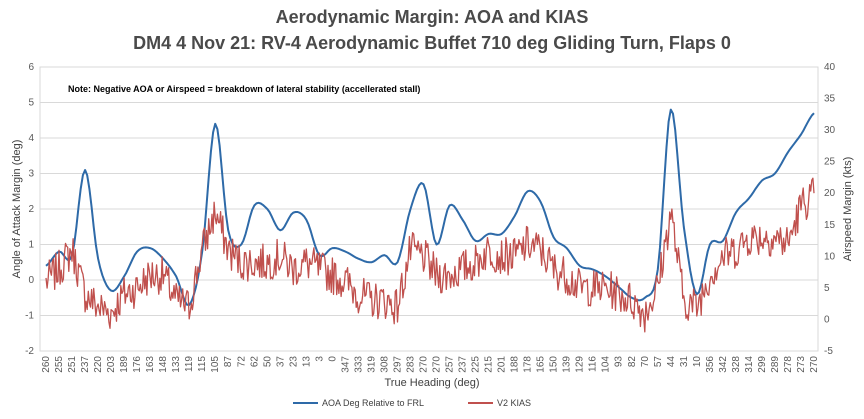 This screenshot has height=419, width=864. What do you see at coordinates (762, 364) in the screenshot?
I see `x-tick-label: 299` at bounding box center [762, 364].